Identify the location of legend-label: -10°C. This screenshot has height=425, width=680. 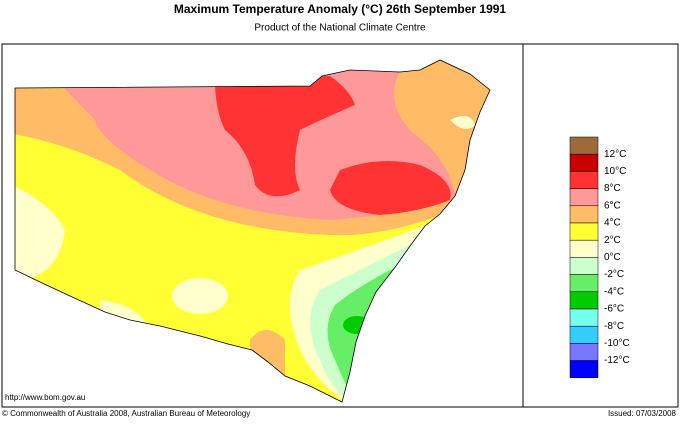
(617, 343).